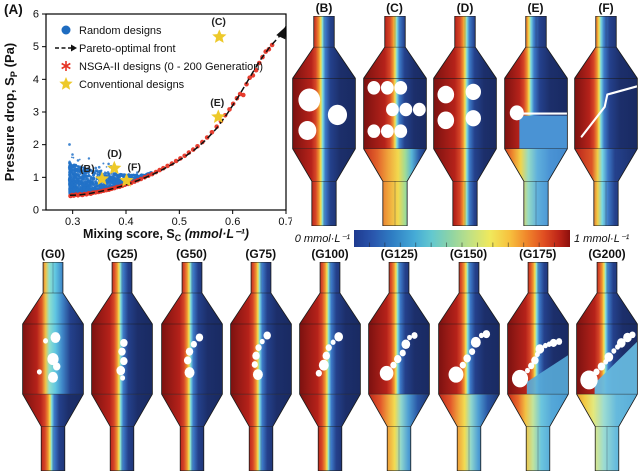 This screenshot has width=640, height=473. What do you see at coordinates (281, 33) in the screenshot?
I see `pareto-arrowhead` at bounding box center [281, 33].